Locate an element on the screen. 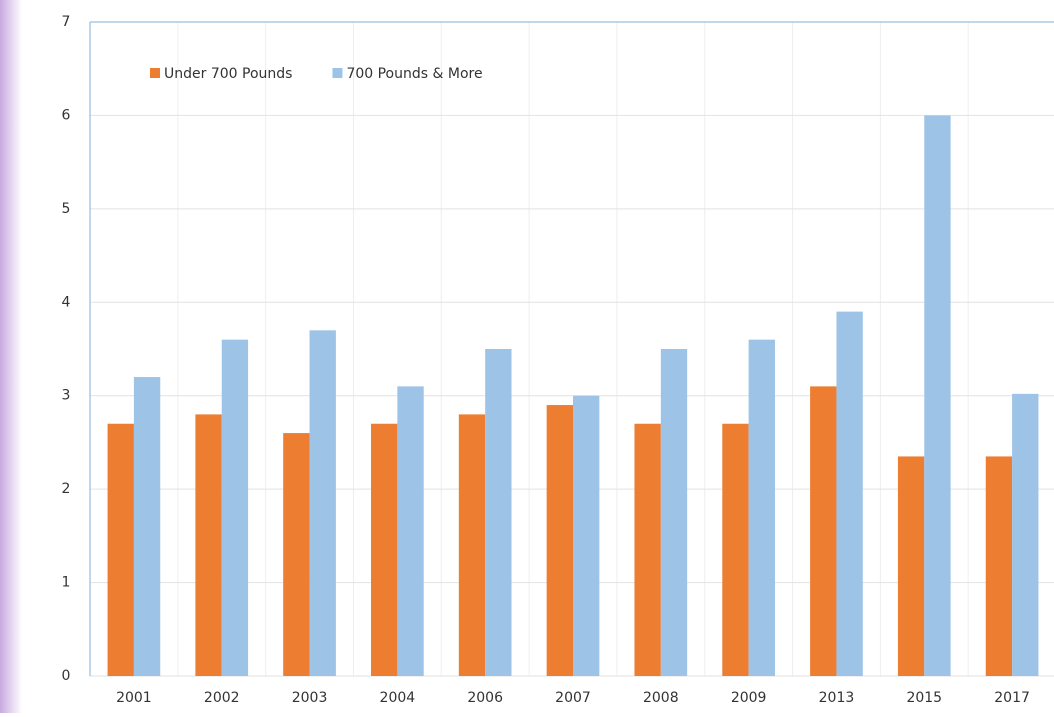 The height and width of the screenshot is (717, 1054). y-tick-label: 5 is located at coordinates (66, 209).